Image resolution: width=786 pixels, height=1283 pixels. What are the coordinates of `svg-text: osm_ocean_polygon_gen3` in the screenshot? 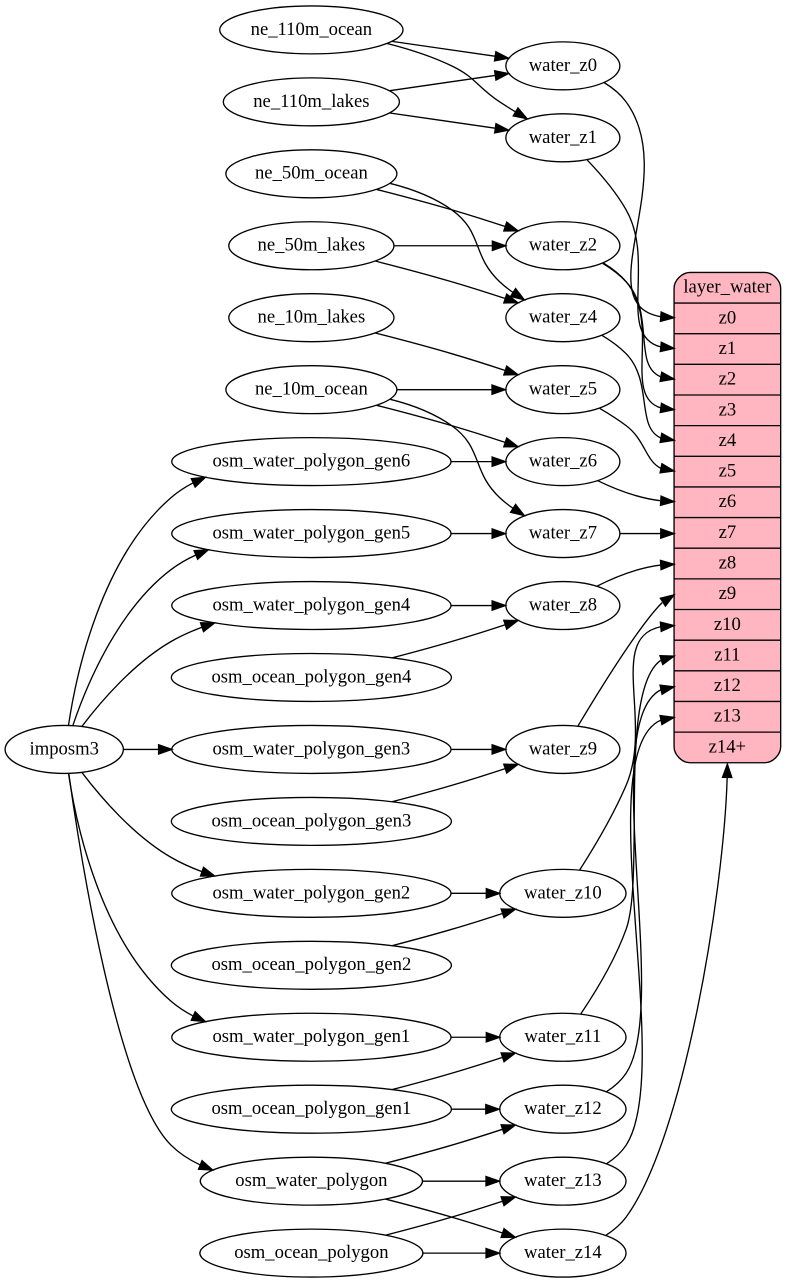 It's located at (311, 820).